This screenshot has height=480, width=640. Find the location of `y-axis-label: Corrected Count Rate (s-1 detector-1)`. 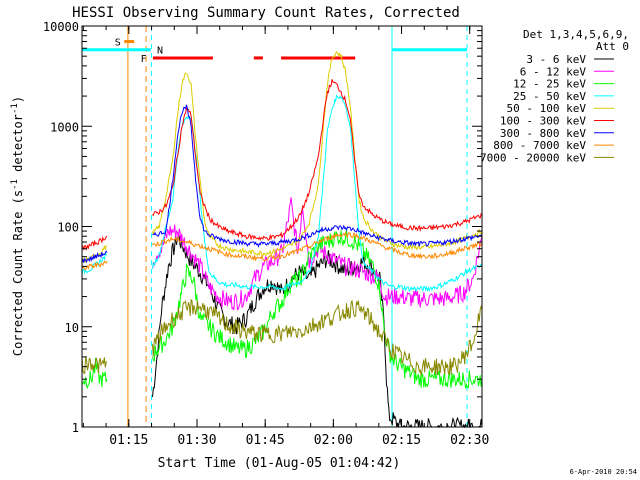

y-axis-label: Corrected Count Rate (s-1 detector-1) is located at coordinates (17, 226).